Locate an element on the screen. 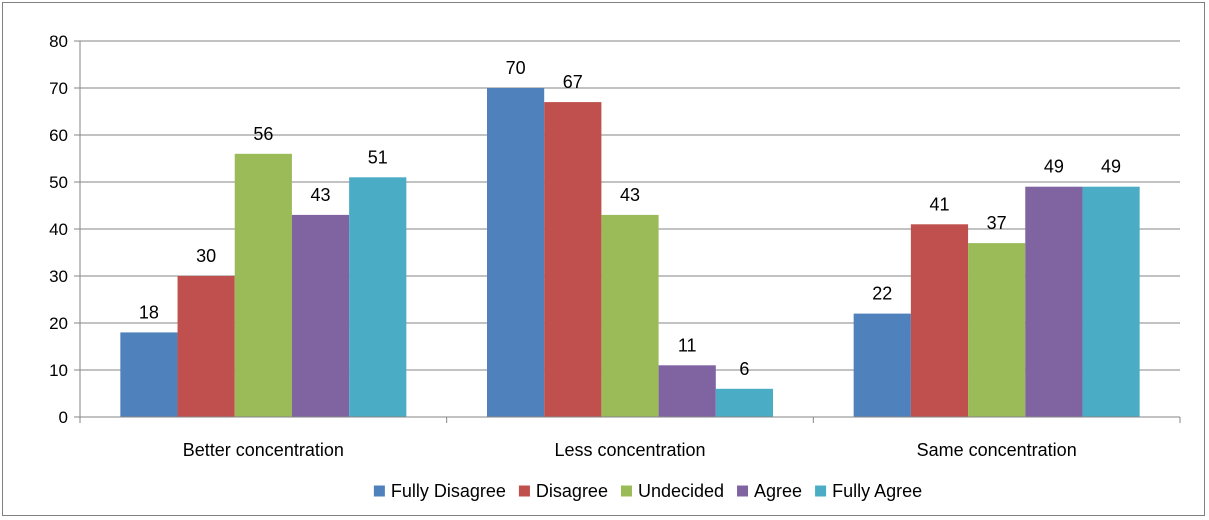  data-label: 6 is located at coordinates (744, 369).